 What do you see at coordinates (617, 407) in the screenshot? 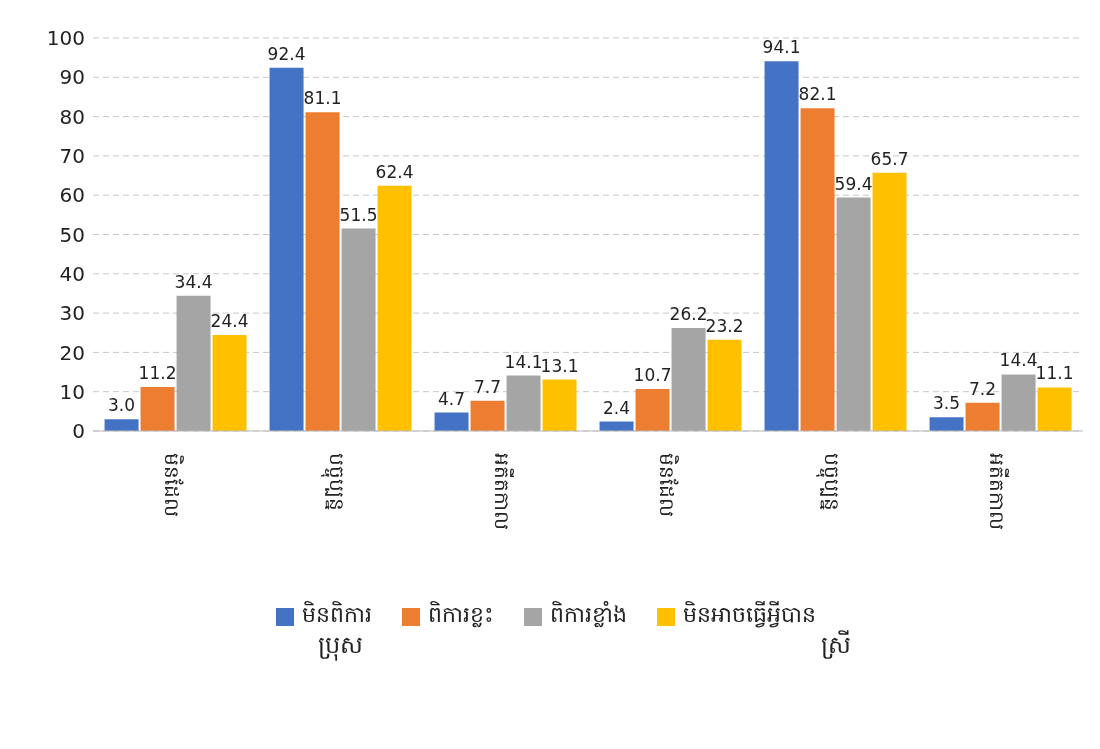
I see `data-label: 2.4` at bounding box center [617, 407].